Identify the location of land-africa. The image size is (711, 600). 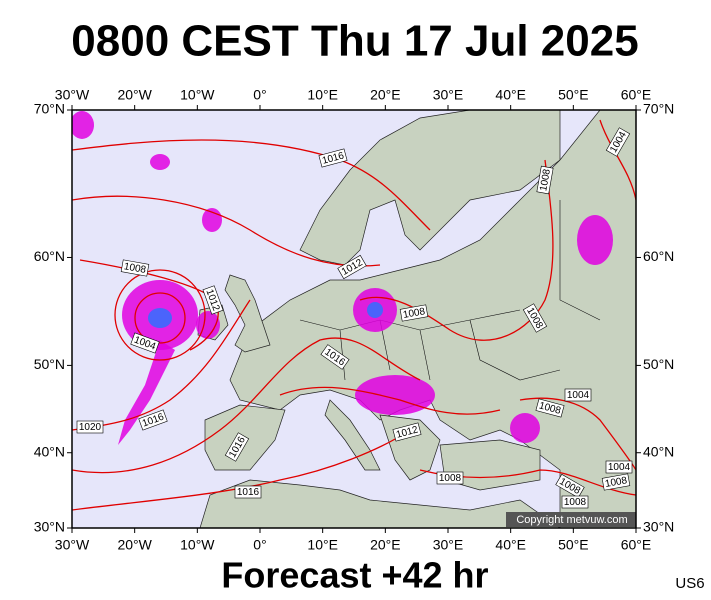
(380, 503).